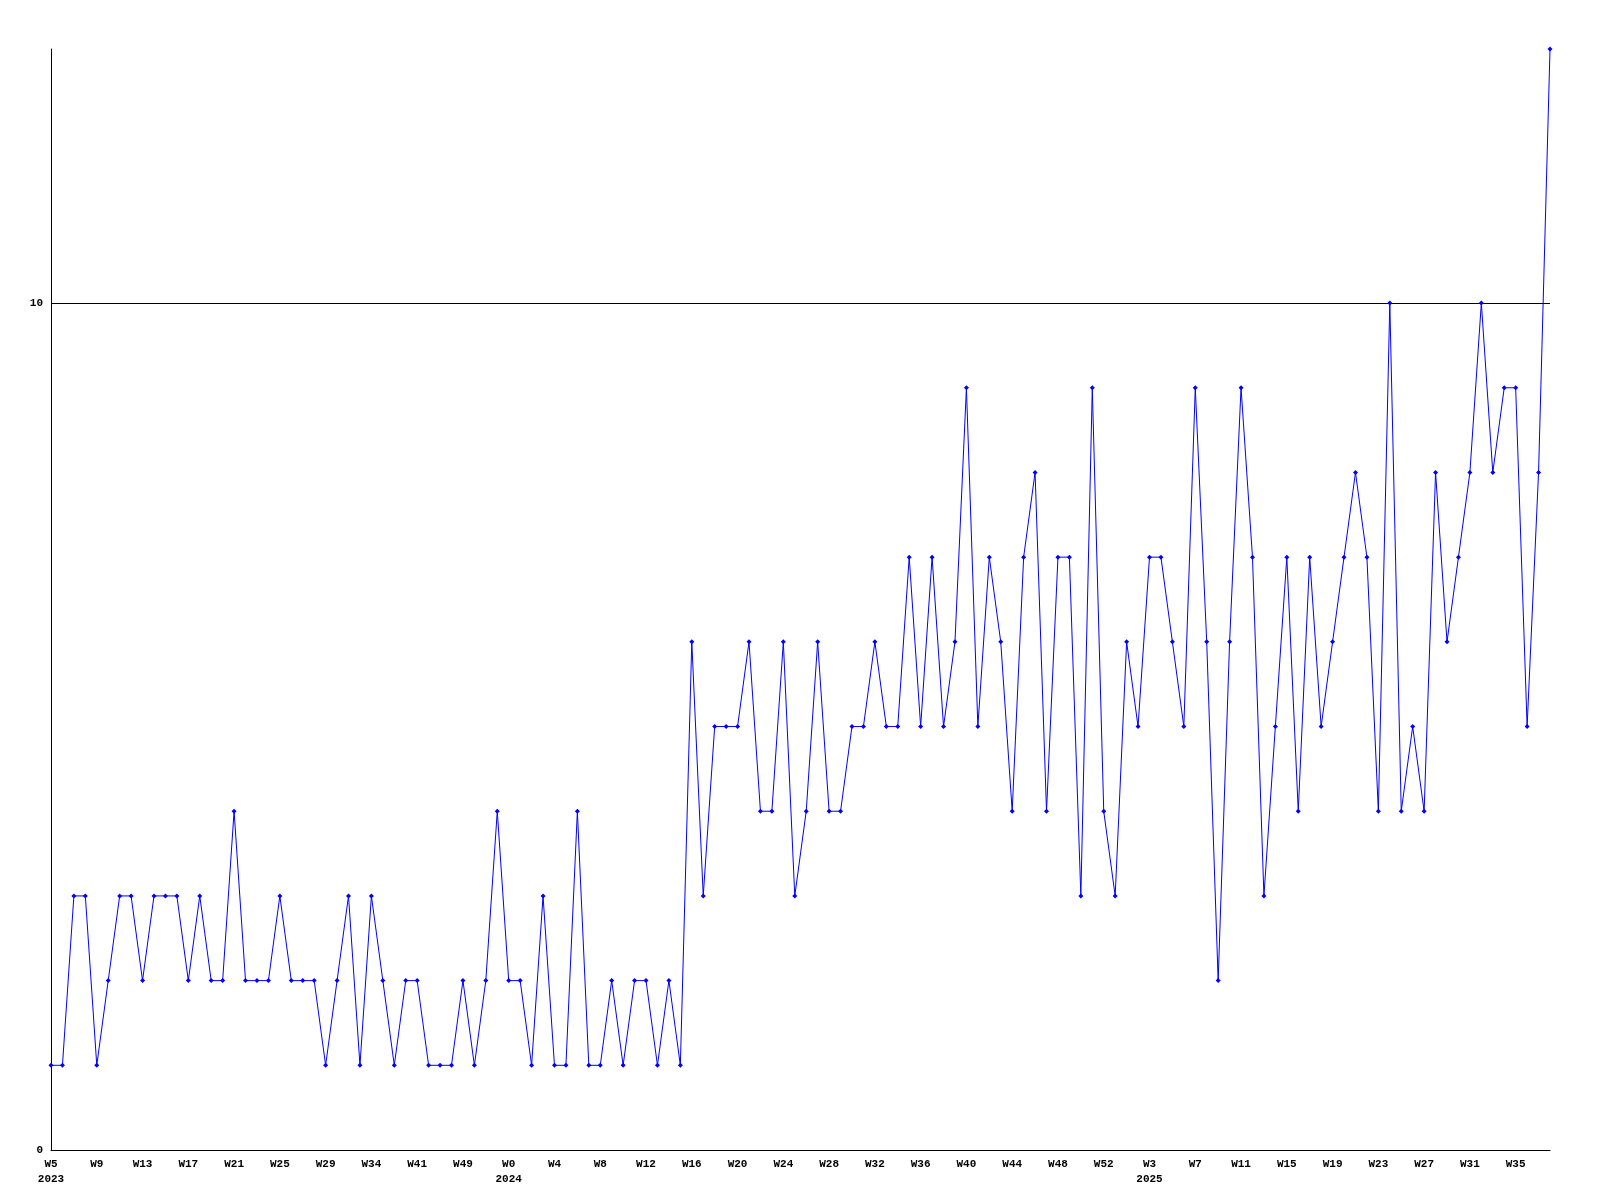 The image size is (1600, 1200). I want to click on x-tick-label: W13, so click(142, 1163).